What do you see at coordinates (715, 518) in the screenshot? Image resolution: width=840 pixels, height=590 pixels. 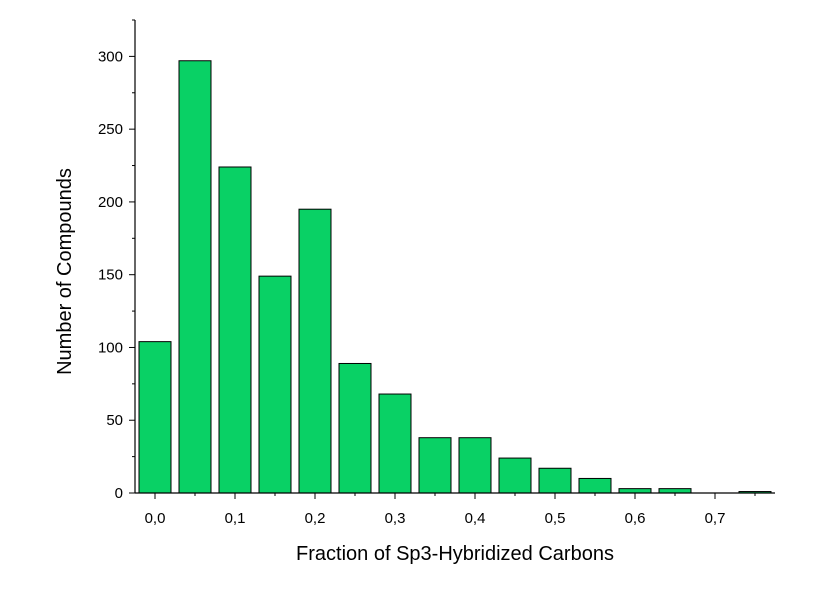 I see `x-tick-label-7: 0,7` at bounding box center [715, 518].